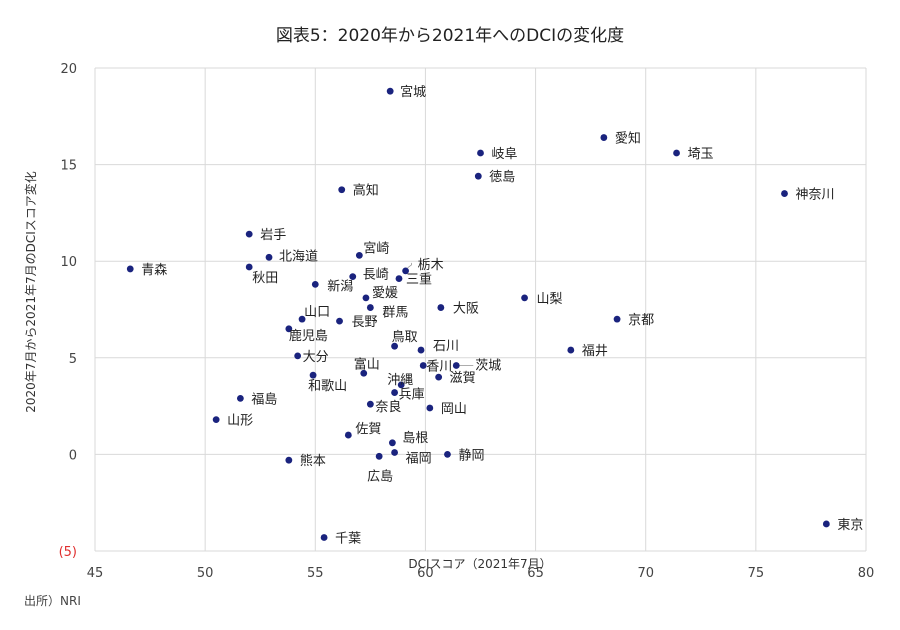 The image size is (900, 630). Describe the element at coordinates (376, 248) in the screenshot. I see `point-label: 宮崎` at that location.